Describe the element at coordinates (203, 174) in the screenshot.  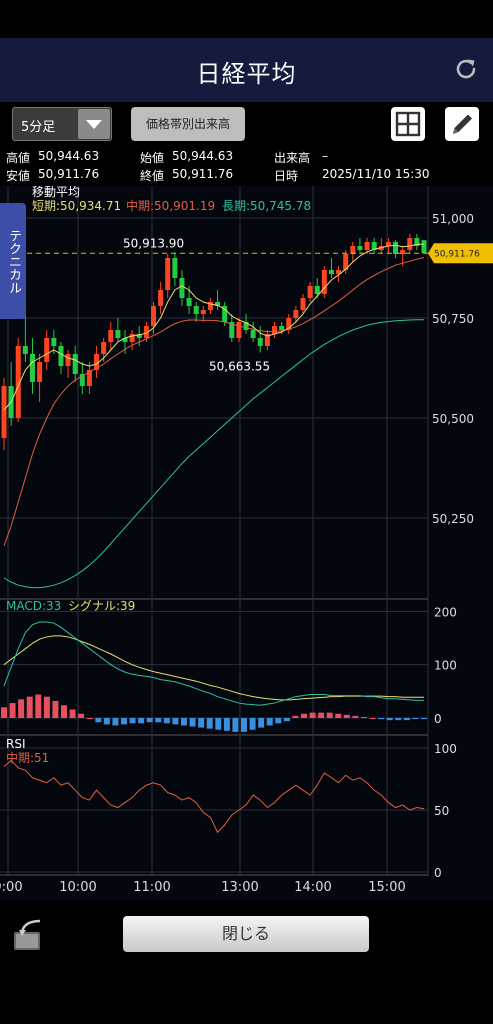
I see `close-value: 50,911.76` at that location.